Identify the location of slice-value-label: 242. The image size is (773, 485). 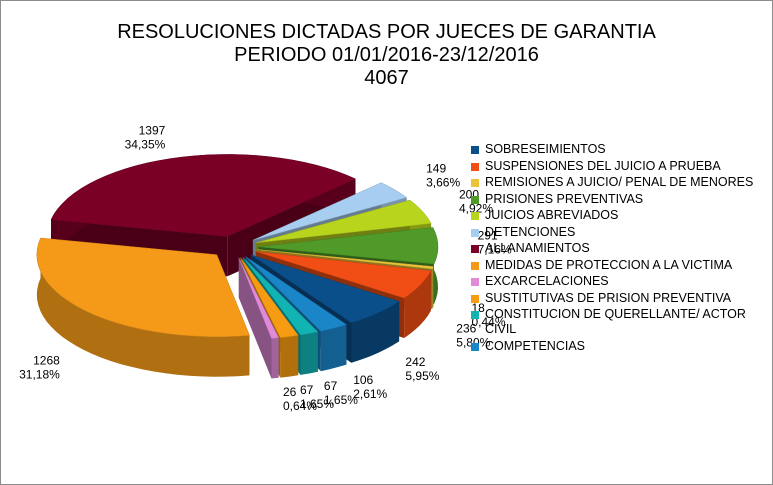
(415, 362).